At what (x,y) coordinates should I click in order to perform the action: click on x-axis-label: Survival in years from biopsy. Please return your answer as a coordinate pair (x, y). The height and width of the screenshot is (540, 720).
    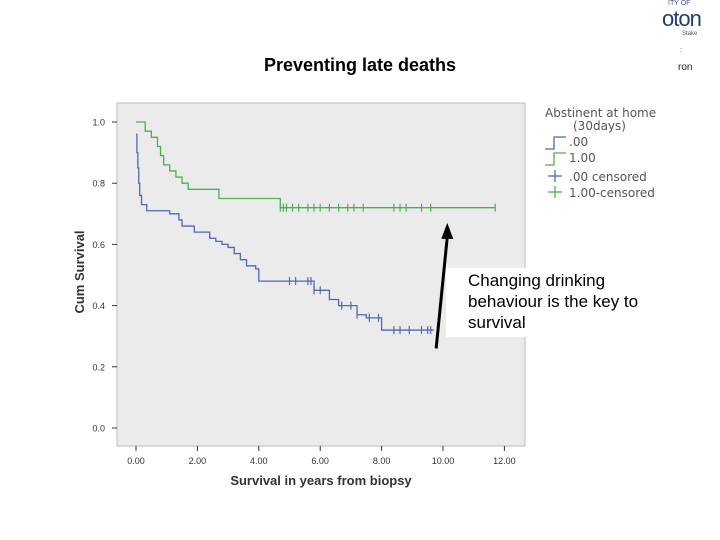
    Looking at the image, I should click on (321, 480).